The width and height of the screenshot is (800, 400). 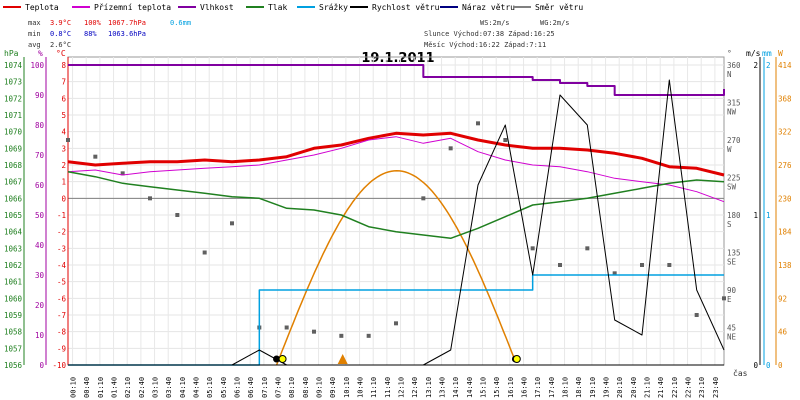 What do you see at coordinates (13, 232) in the screenshot?
I see `y-tick-label: 1064` at bounding box center [13, 232].